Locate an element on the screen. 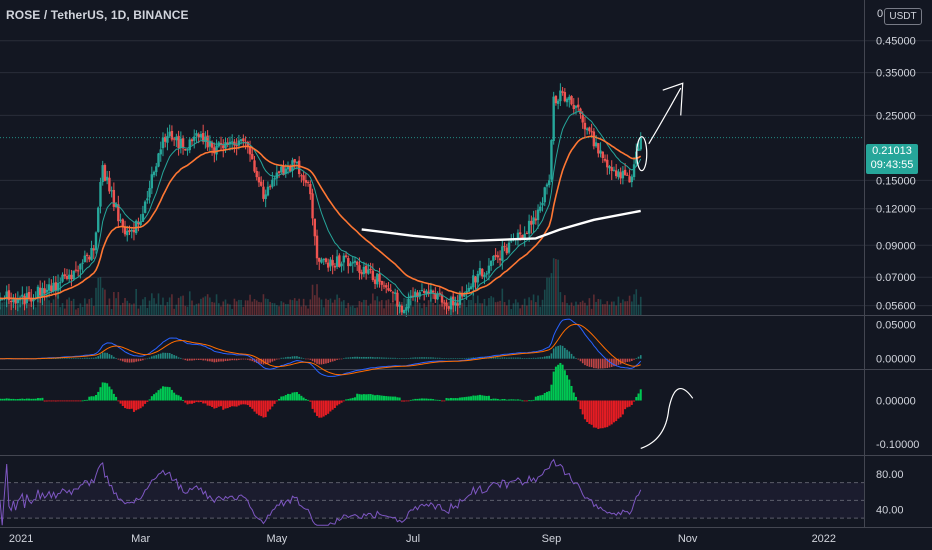 Image resolution: width=932 pixels, height=550 pixels. macd-axis-label: 0.00000 is located at coordinates (896, 360).